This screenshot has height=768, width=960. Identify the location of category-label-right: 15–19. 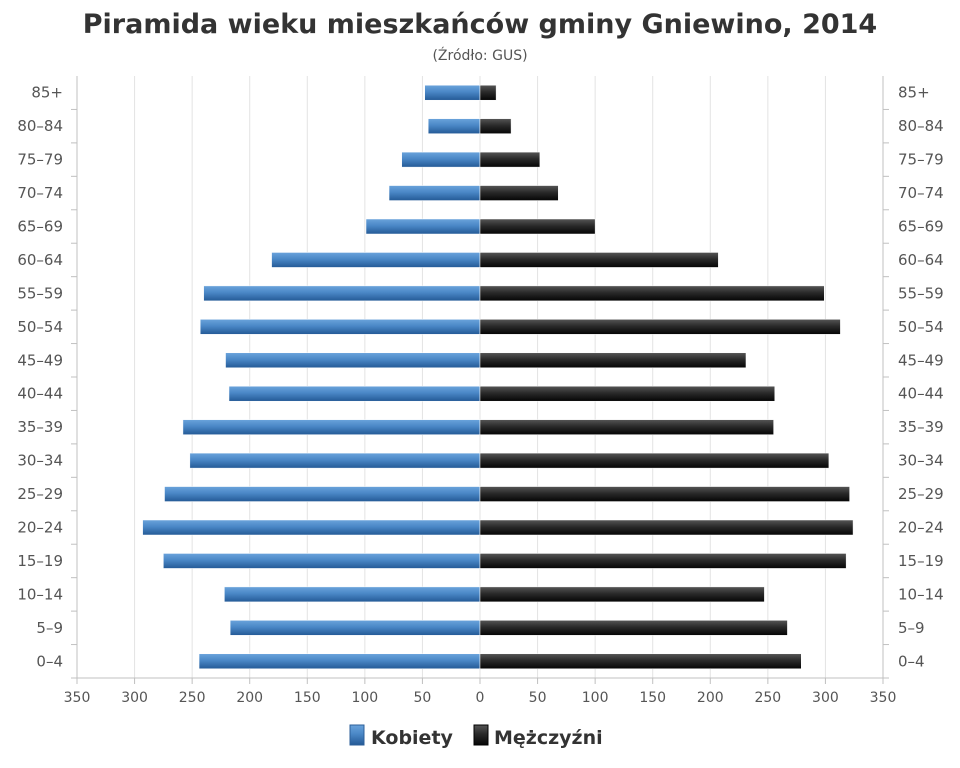
(921, 561).